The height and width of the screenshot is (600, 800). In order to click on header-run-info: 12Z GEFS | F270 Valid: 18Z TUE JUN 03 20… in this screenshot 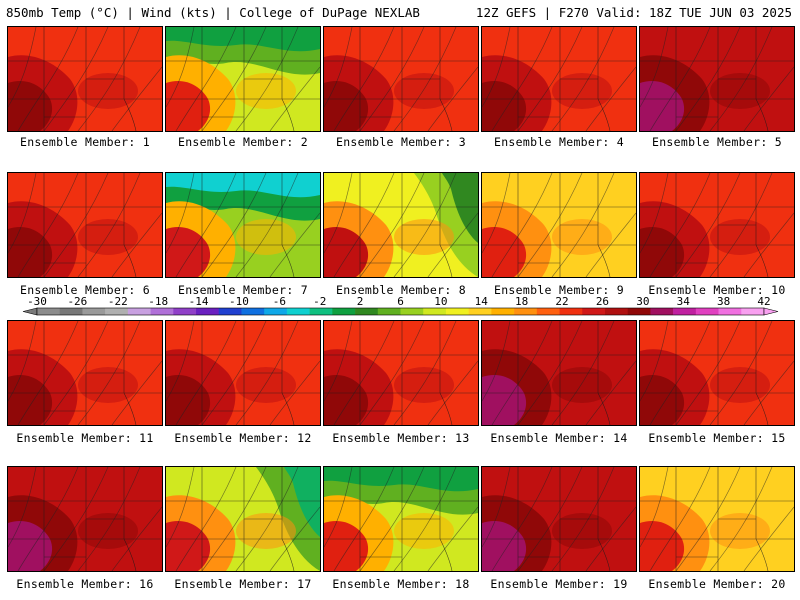, I will do `click(633, 12)`.